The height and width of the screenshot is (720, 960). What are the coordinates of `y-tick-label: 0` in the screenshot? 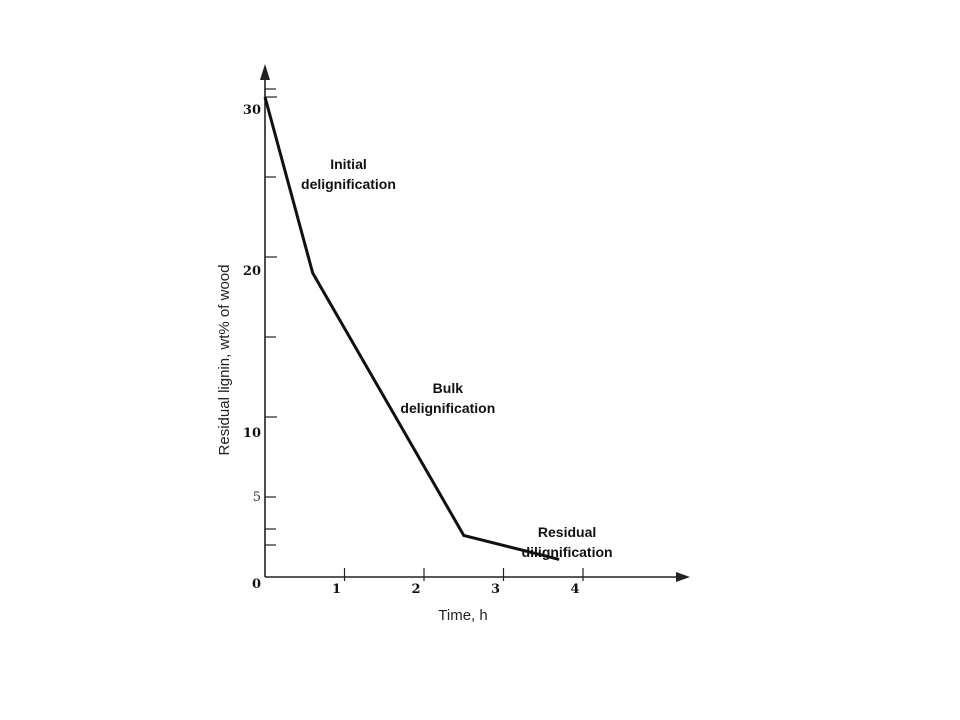 It's located at (256, 584).